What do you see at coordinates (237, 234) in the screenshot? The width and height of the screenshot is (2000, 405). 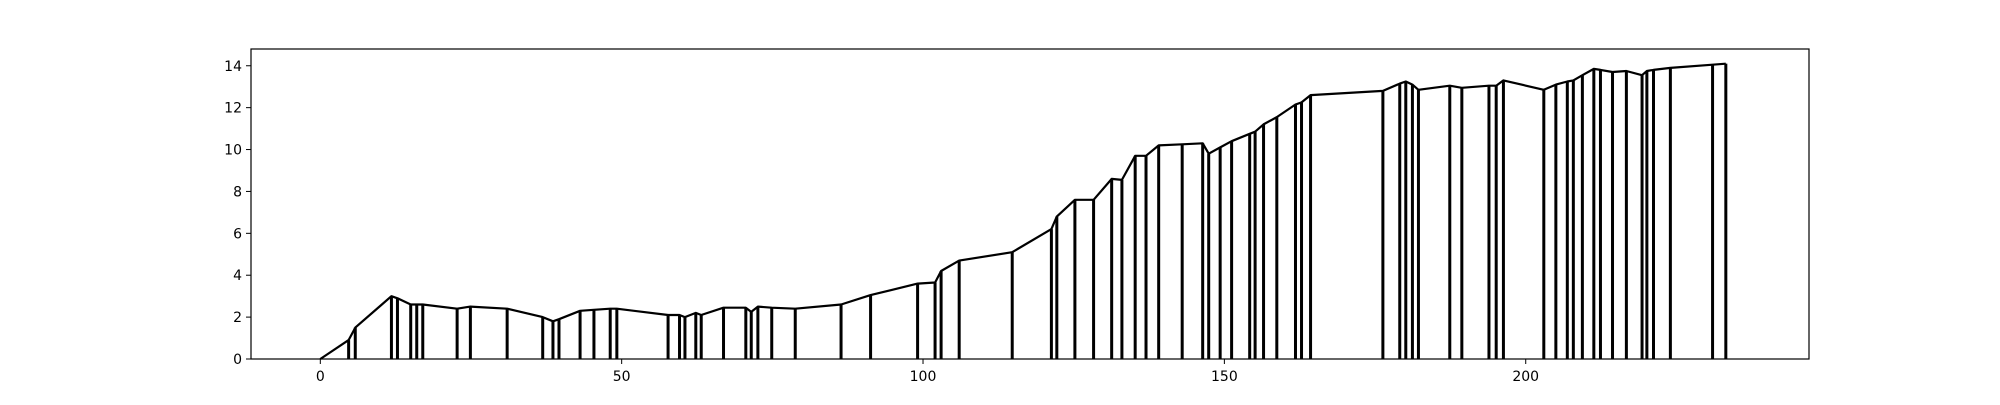 I see `y-tick-label: 6` at bounding box center [237, 234].